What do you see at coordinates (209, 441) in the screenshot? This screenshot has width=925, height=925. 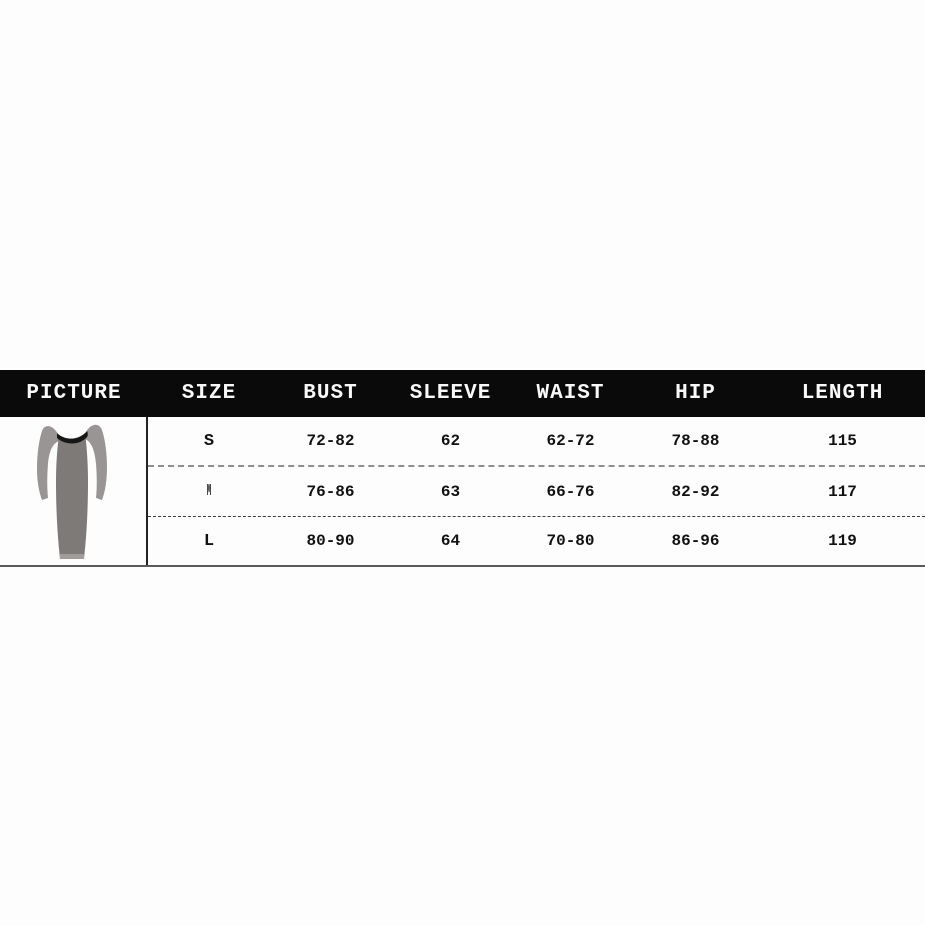 I see `size-cell: S` at bounding box center [209, 441].